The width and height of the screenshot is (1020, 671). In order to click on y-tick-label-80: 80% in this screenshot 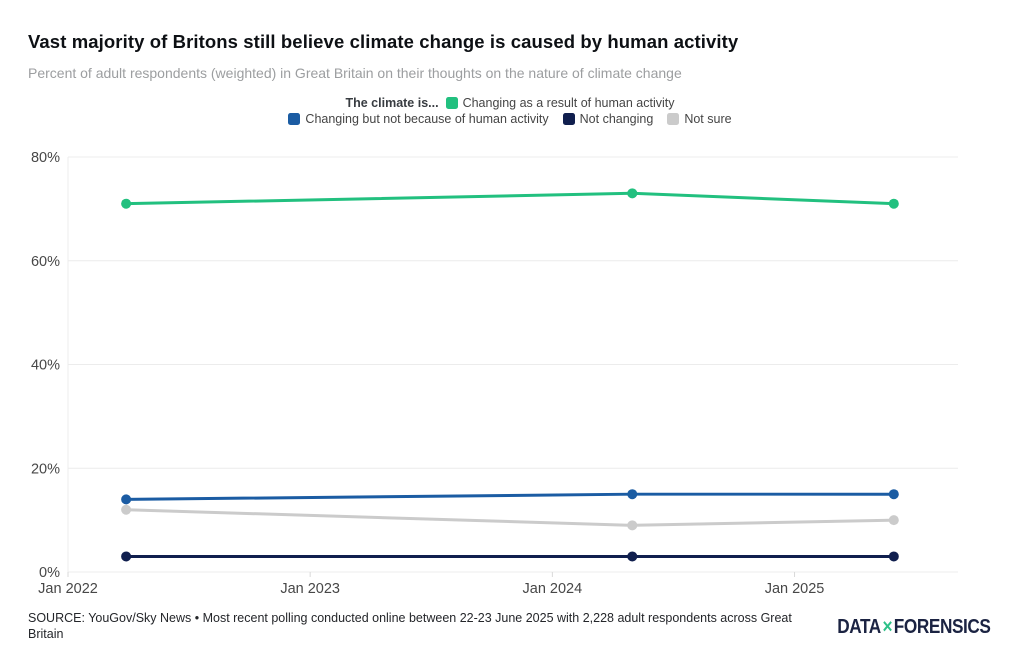, I will do `click(45, 158)`.